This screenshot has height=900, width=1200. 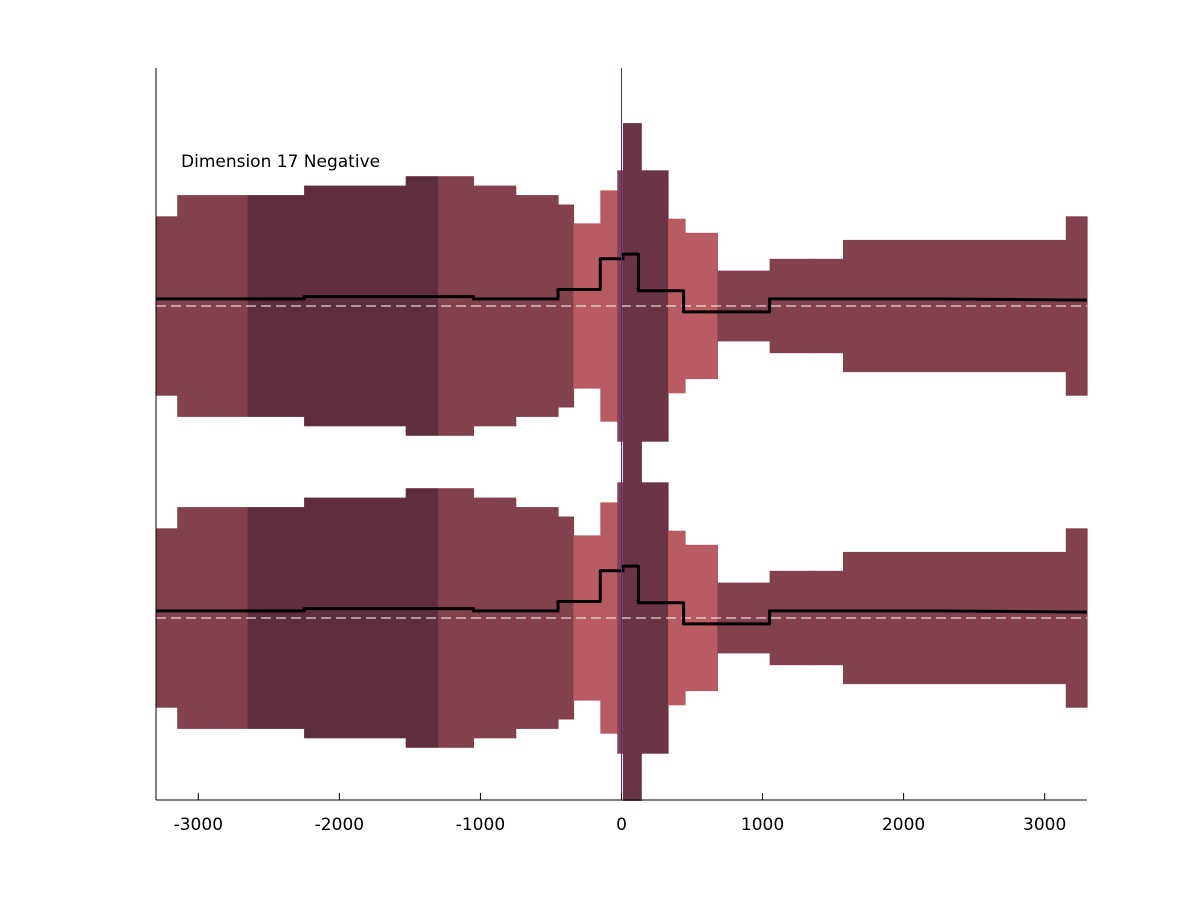 I want to click on chart-annotation: Dimension 17 Negative, so click(x=280, y=162).